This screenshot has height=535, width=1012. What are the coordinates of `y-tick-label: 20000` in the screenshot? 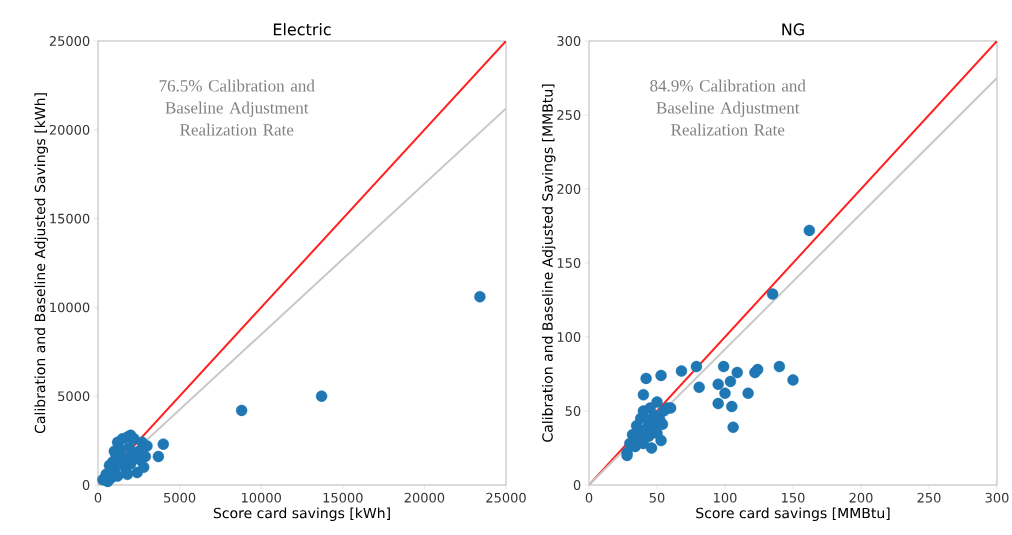 It's located at (69, 129).